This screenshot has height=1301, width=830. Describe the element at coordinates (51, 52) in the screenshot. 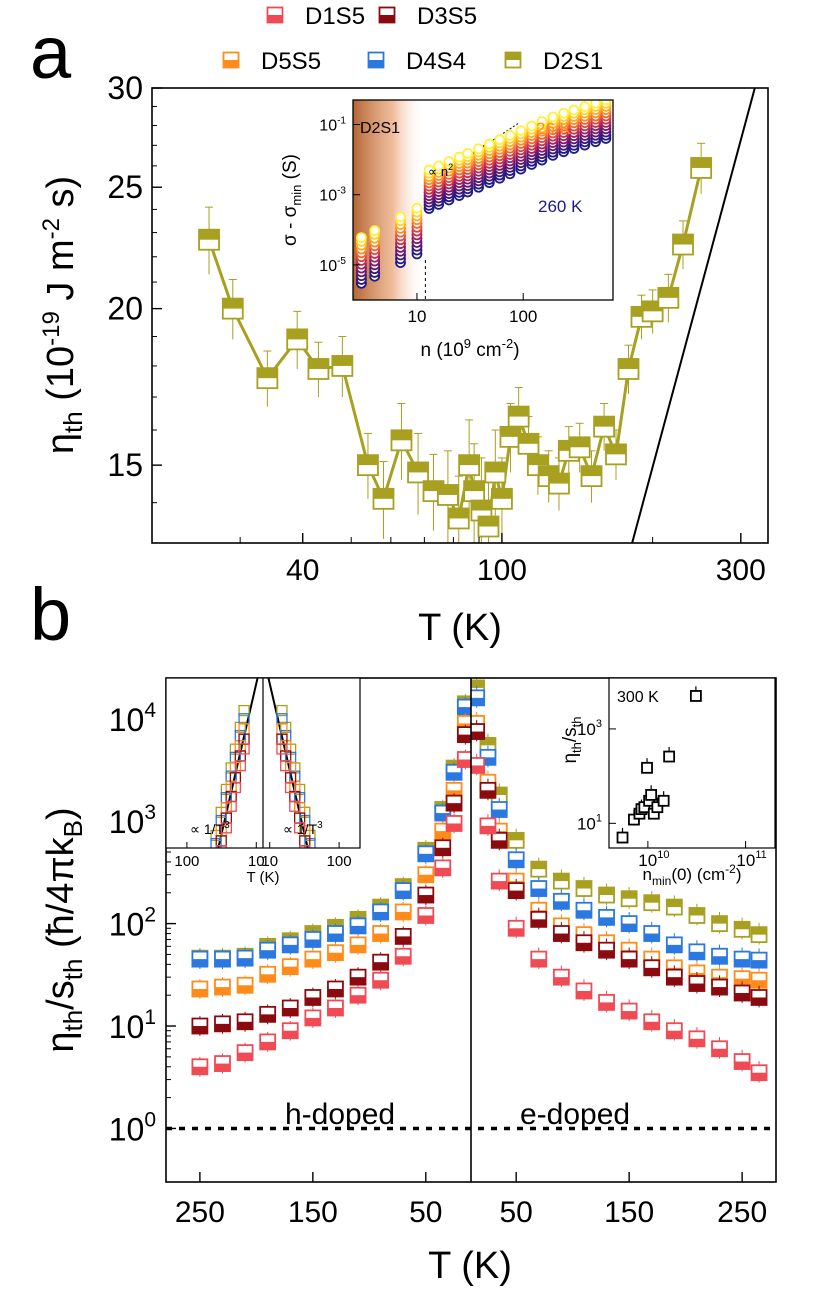

I see `panel-label-a: a` at that location.